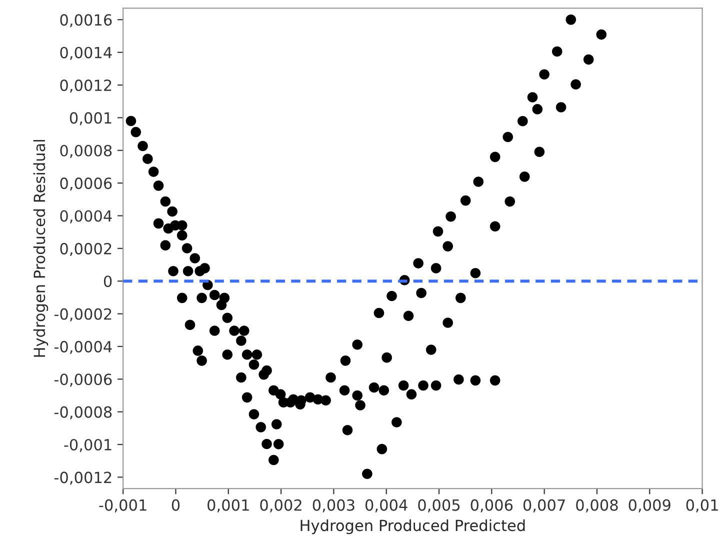 This screenshot has height=549, width=724. I want to click on y-tick-label: 0,0016, so click(86, 21).